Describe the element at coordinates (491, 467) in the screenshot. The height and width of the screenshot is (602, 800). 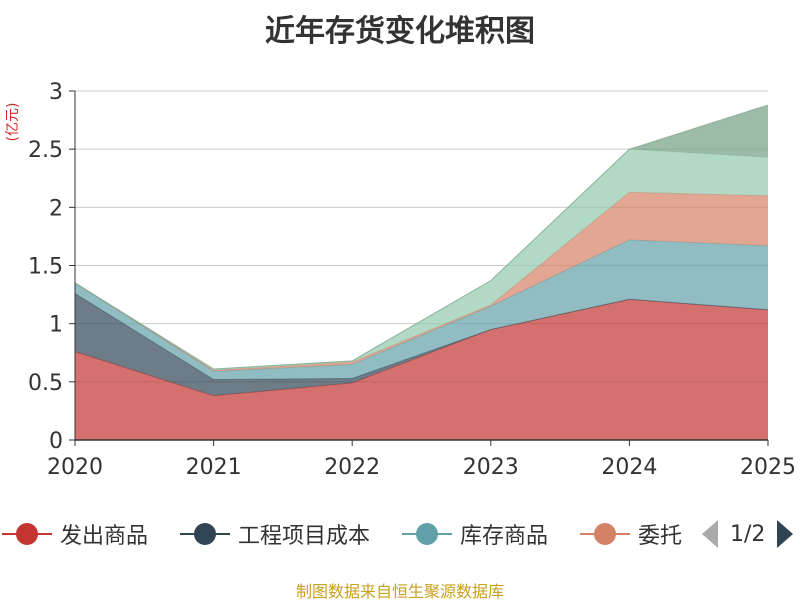
I see `x-tick-label-3: 2023` at that location.